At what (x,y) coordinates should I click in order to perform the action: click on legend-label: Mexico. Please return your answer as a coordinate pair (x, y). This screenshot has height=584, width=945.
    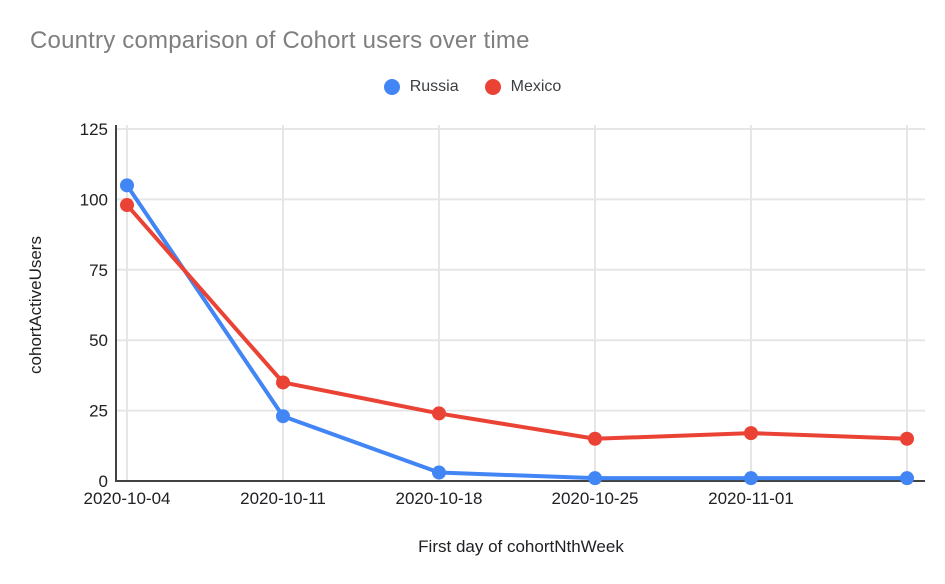
    Looking at the image, I should click on (536, 86).